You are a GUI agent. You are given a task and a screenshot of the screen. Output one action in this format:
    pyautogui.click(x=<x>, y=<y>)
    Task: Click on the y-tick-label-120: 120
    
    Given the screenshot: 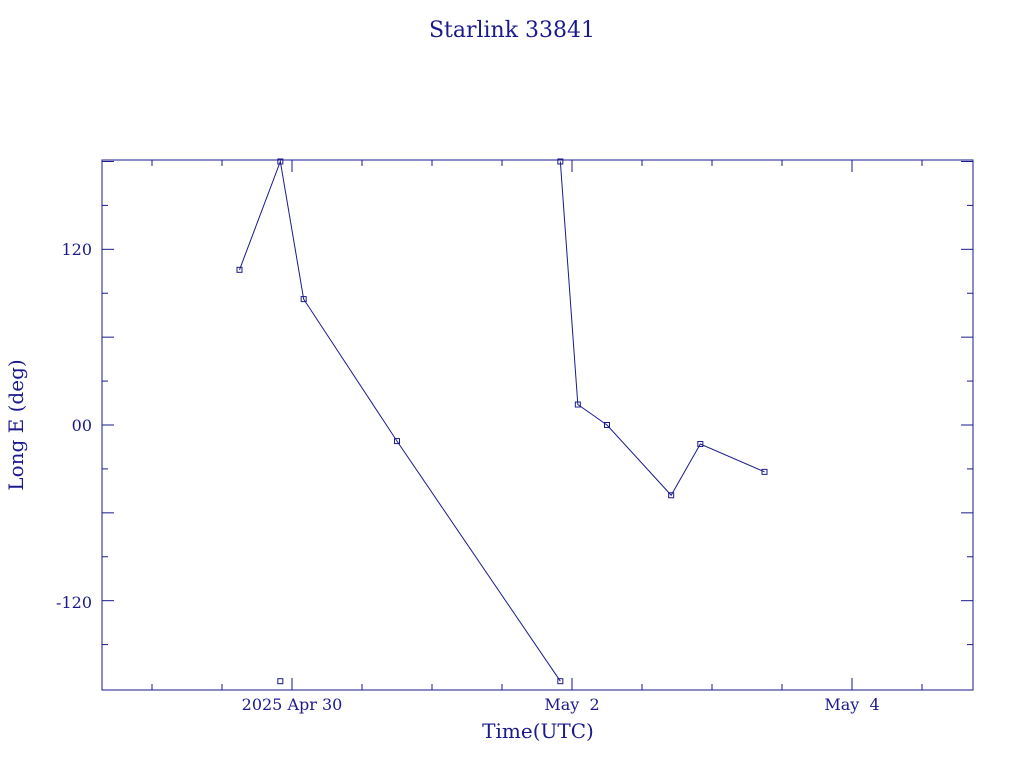 What is the action you would take?
    pyautogui.click(x=76, y=249)
    